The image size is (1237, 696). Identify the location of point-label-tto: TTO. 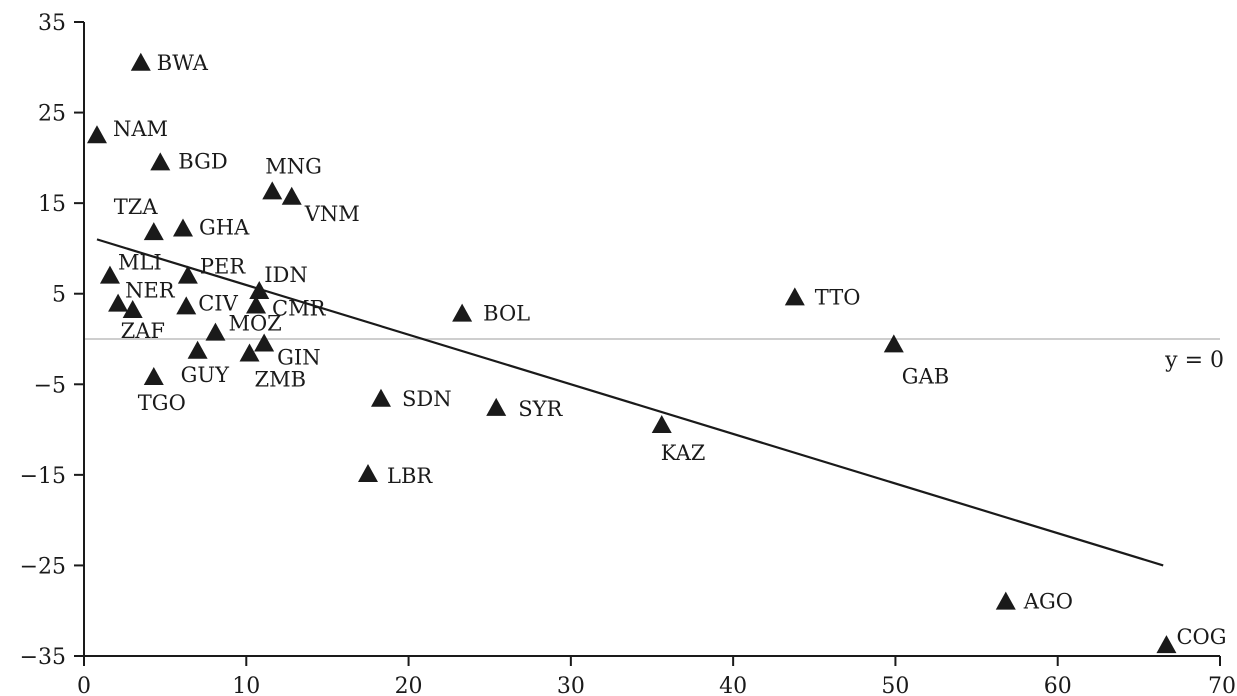
(838, 297).